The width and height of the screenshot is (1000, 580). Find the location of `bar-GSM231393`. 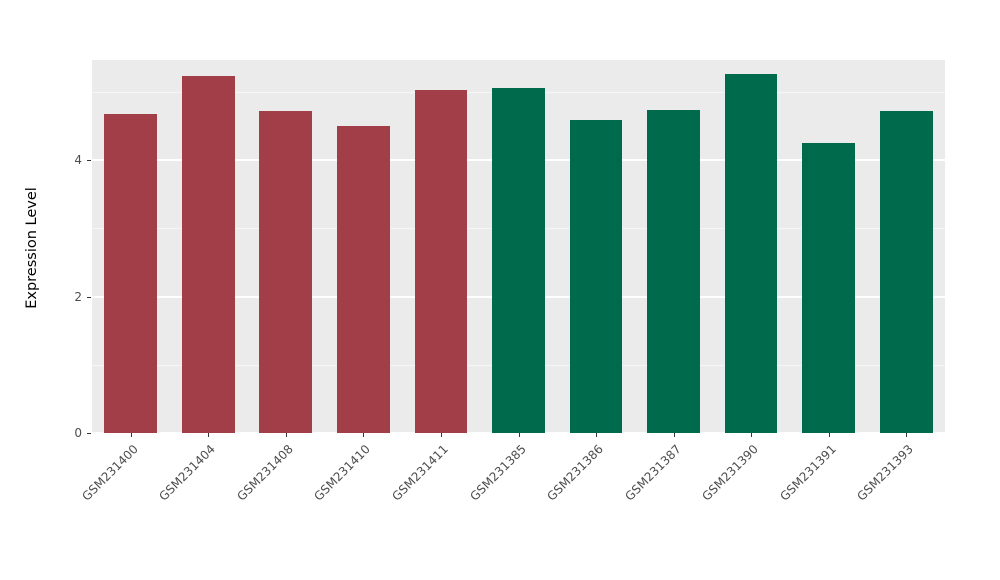

bar-GSM231393 is located at coordinates (906, 272).